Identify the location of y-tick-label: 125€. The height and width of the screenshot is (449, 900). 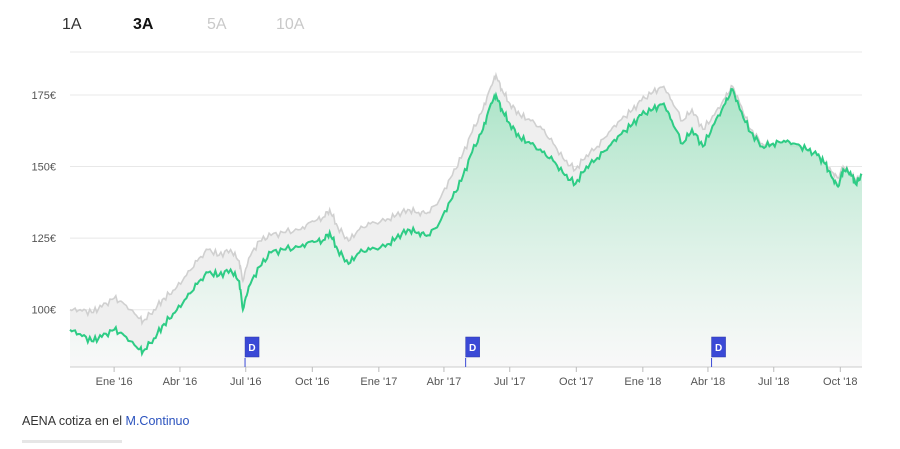
(44, 239).